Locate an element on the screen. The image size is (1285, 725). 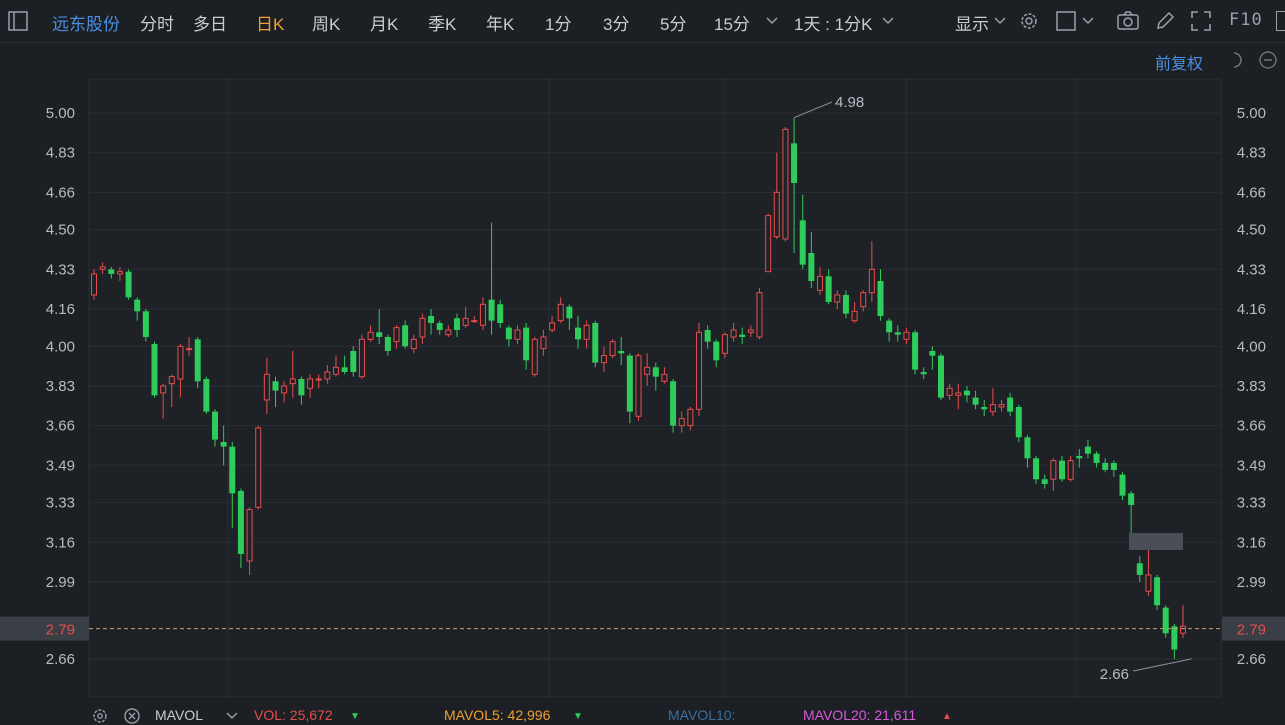
tab-fenshi: 分时 is located at coordinates (157, 24).